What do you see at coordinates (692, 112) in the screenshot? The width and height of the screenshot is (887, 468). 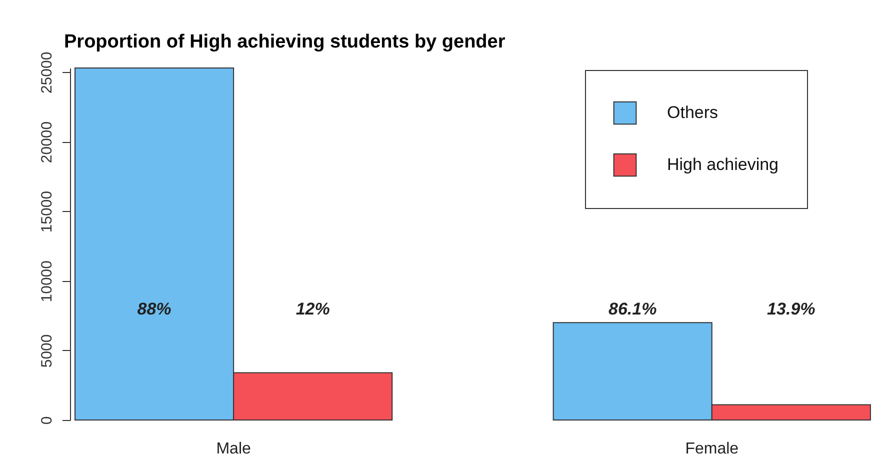 I see `legend-label: Others` at bounding box center [692, 112].